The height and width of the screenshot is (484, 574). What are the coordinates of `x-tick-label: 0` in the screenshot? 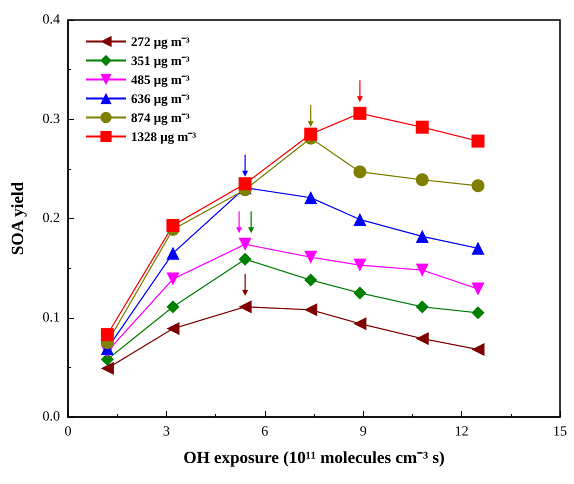 It's located at (68, 432).